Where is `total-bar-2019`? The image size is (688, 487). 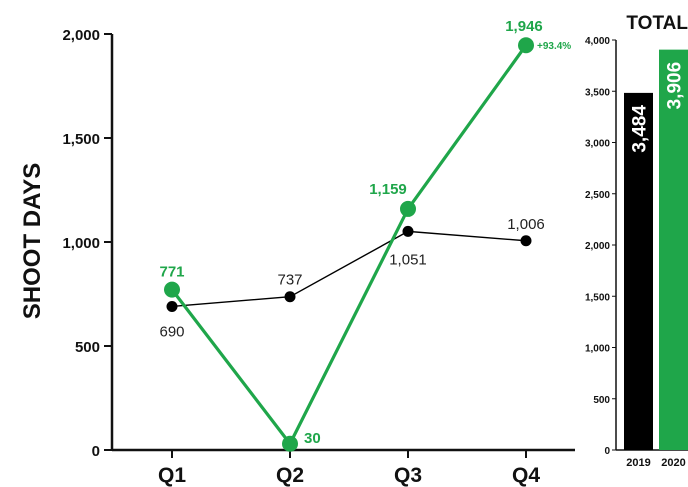
total-bar-2019 is located at coordinates (638, 271).